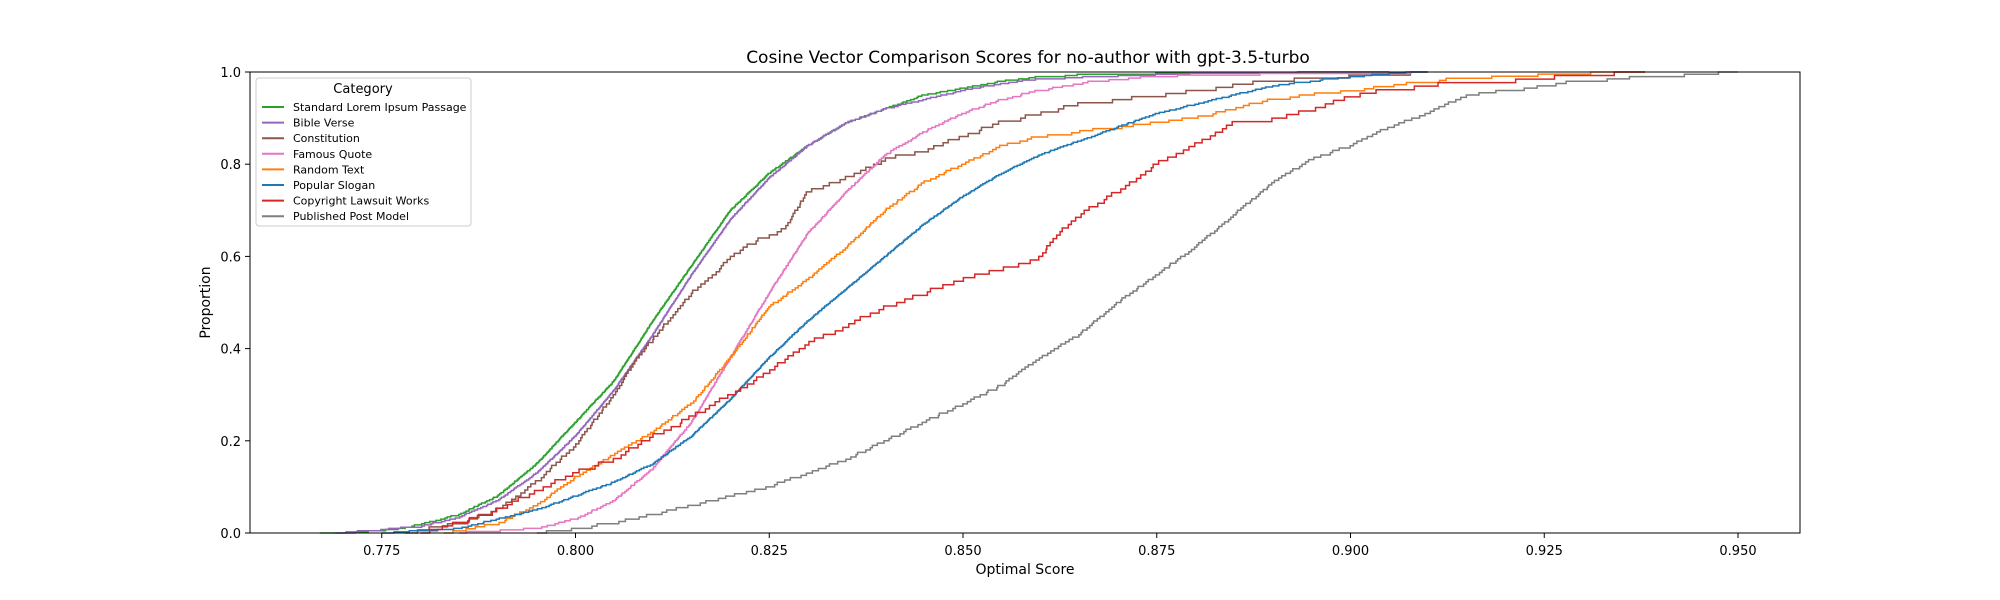 The height and width of the screenshot is (600, 2000). I want to click on y-tick-label: 0.0, so click(230, 534).